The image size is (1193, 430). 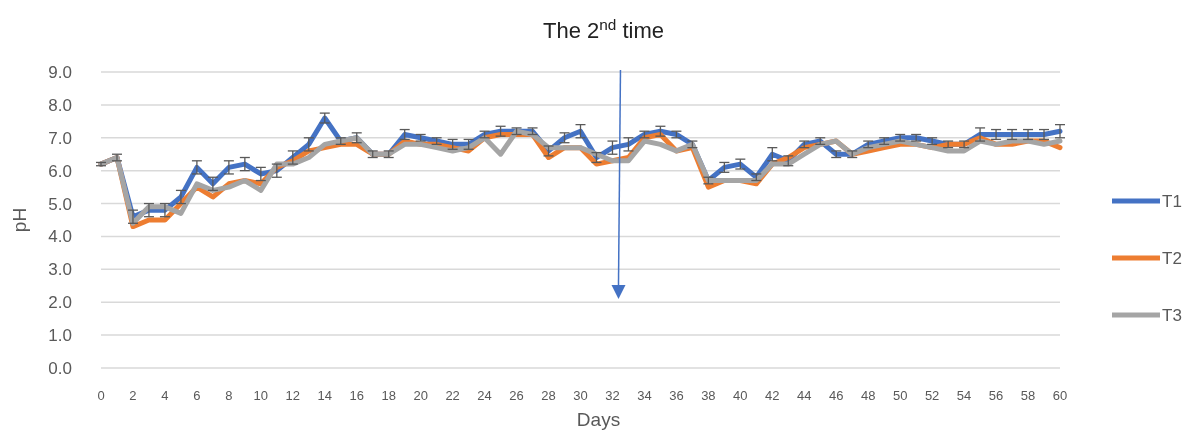 What do you see at coordinates (612, 395) in the screenshot?
I see `x-tick-label: 32` at bounding box center [612, 395].